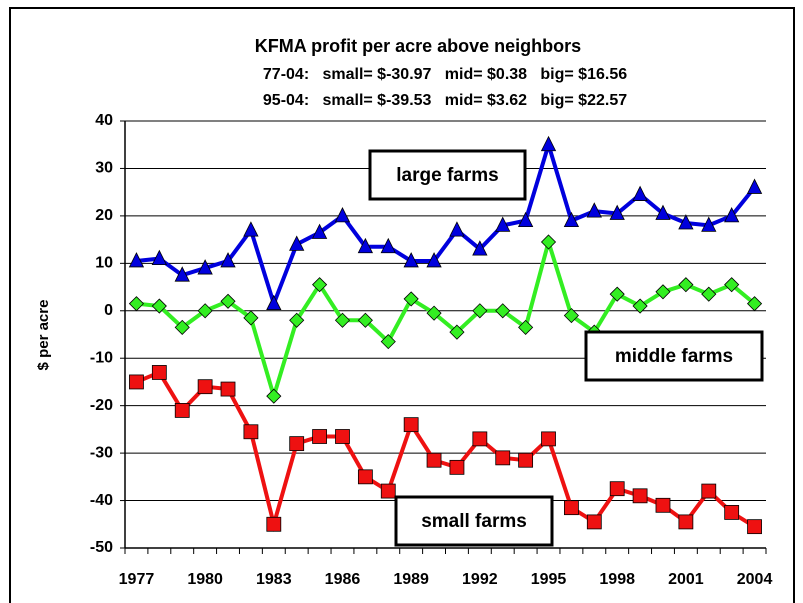 This screenshot has width=803, height=603. What do you see at coordinates (686, 579) in the screenshot?
I see `x-tick-label: 2001` at bounding box center [686, 579].